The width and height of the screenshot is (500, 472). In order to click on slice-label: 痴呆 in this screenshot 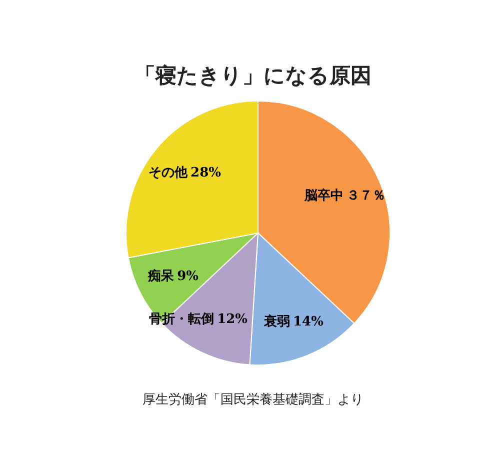, I will do `click(161, 276)`.